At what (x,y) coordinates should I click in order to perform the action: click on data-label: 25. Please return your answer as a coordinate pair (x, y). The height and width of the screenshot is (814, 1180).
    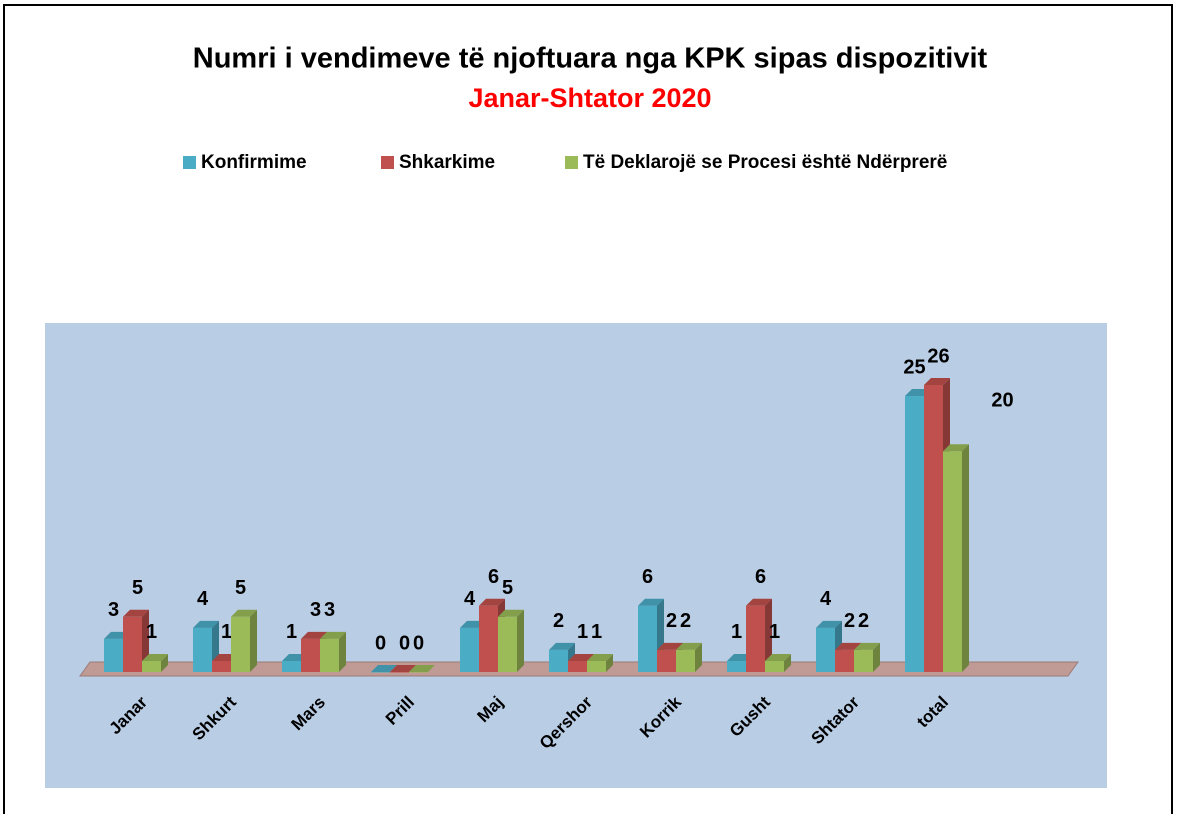
    Looking at the image, I should click on (914, 367).